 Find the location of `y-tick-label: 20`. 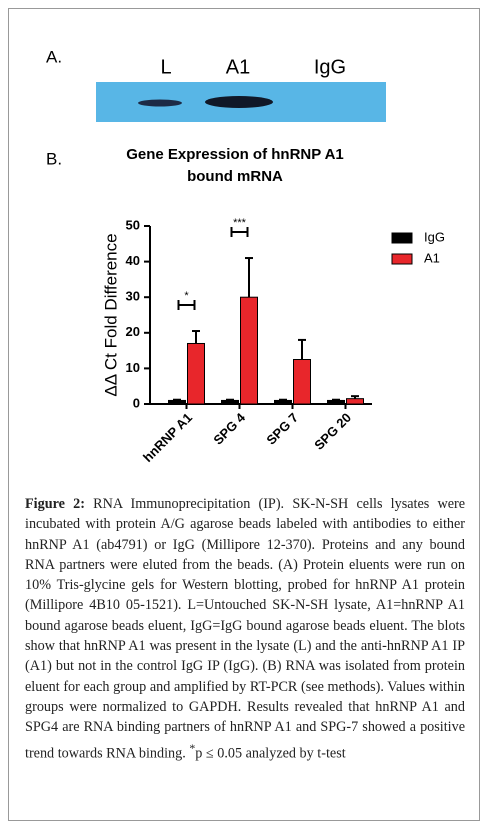

y-tick-label: 20 is located at coordinates (133, 331).